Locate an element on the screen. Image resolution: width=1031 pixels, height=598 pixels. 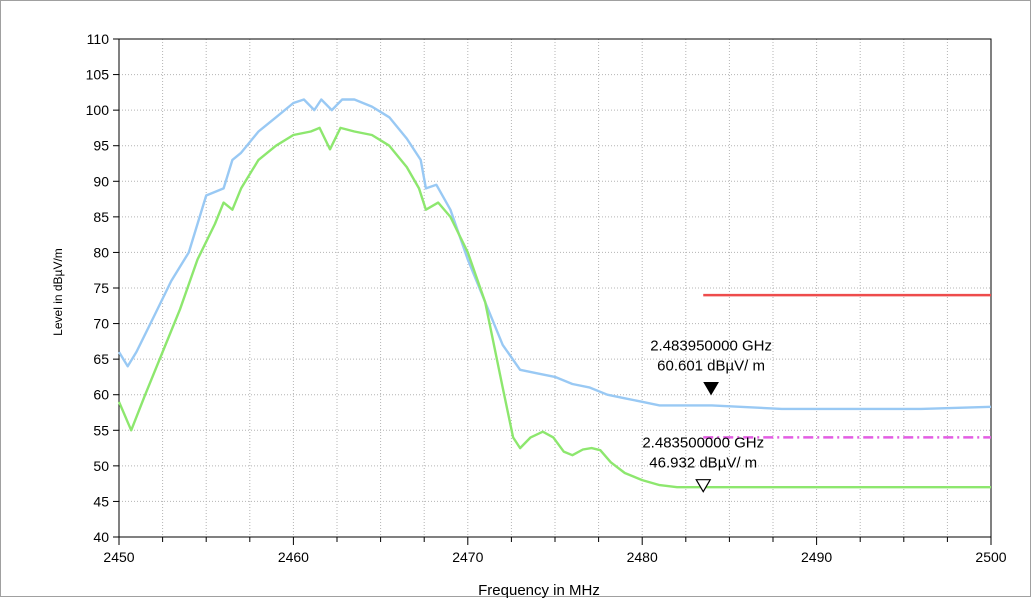
y-tick-labels: 40 45 50 55 60 65 70 75 80 85 90 95 100 105 110 is located at coordinates (98, 288).